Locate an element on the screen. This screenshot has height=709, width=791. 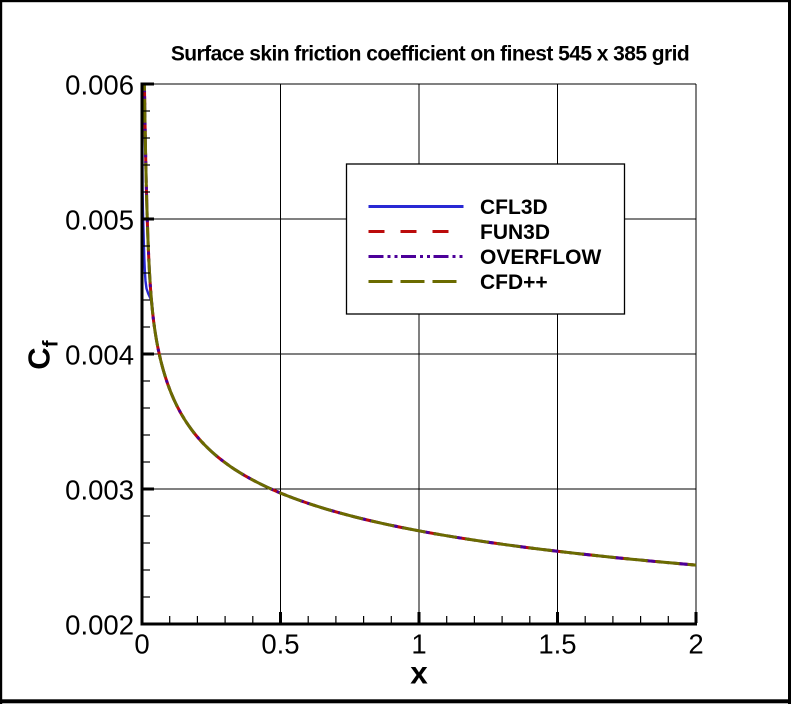
svg-text: 0.006 is located at coordinates (99, 85).